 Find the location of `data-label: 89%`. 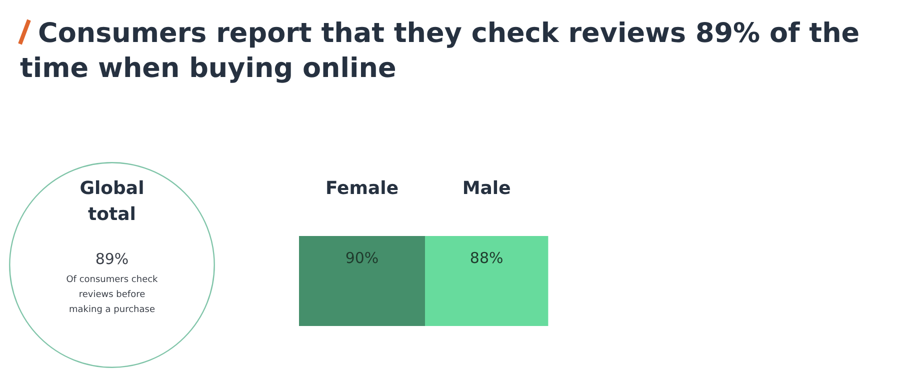

data-label: 89% is located at coordinates (112, 259).